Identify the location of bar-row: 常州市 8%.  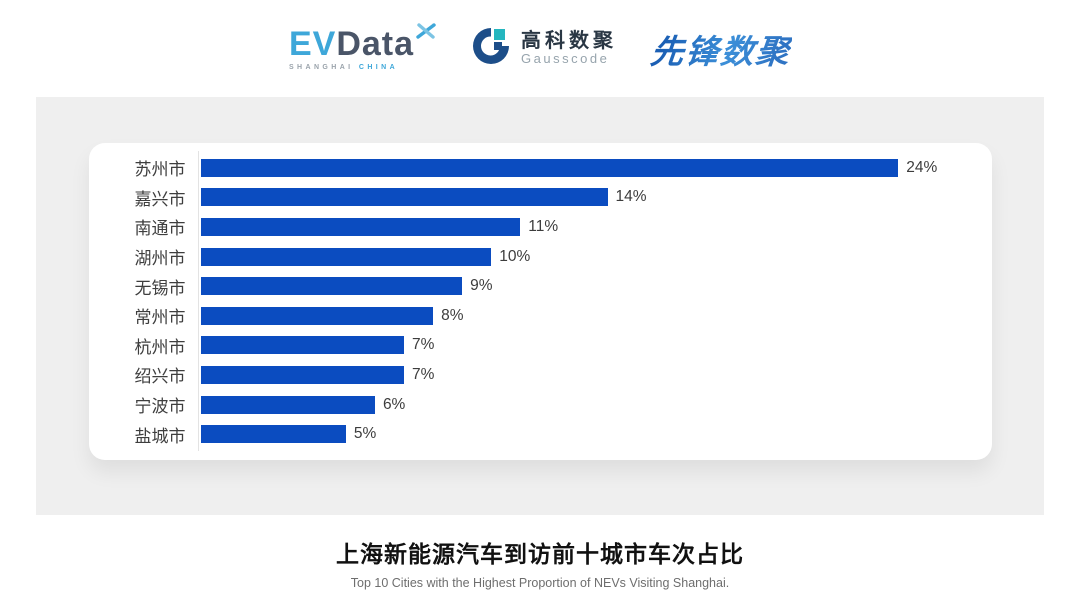
(551, 316).